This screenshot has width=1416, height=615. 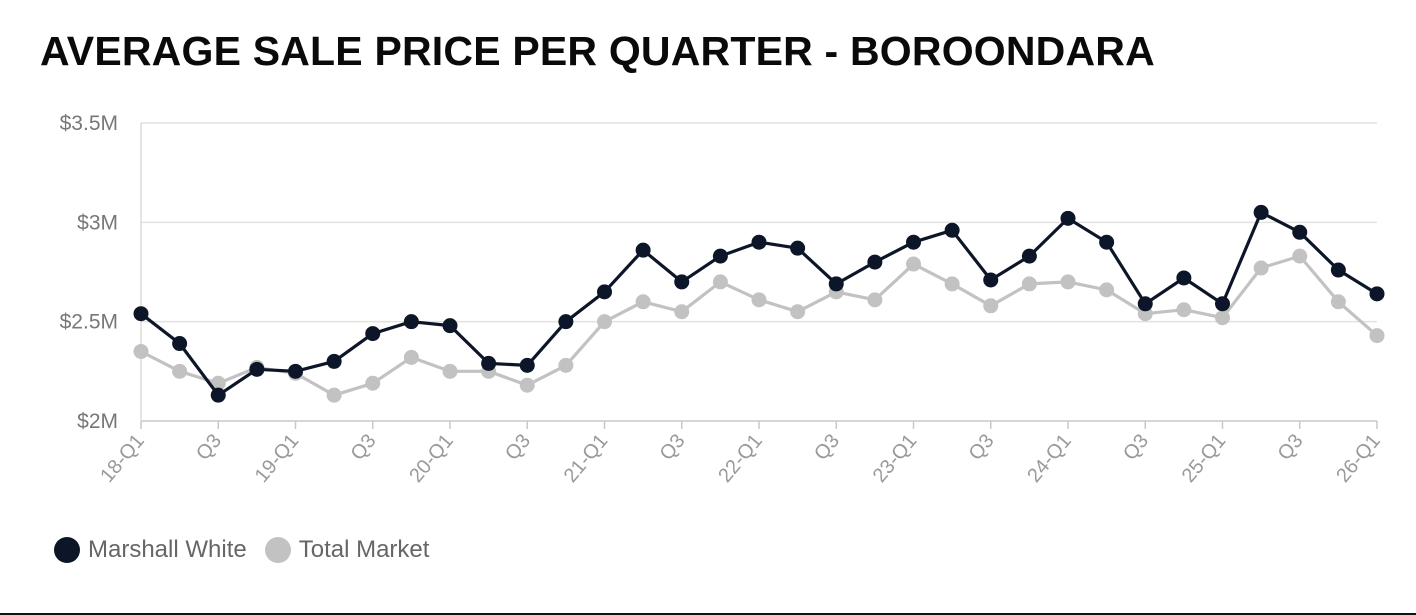 What do you see at coordinates (364, 549) in the screenshot?
I see `legend-label-total-market: Total Market` at bounding box center [364, 549].